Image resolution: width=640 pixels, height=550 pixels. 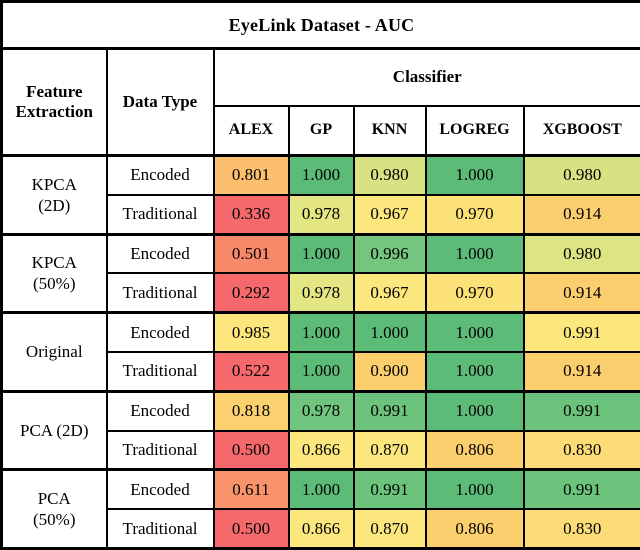 I want to click on col-header-data-type: Data Type, so click(x=160, y=102).